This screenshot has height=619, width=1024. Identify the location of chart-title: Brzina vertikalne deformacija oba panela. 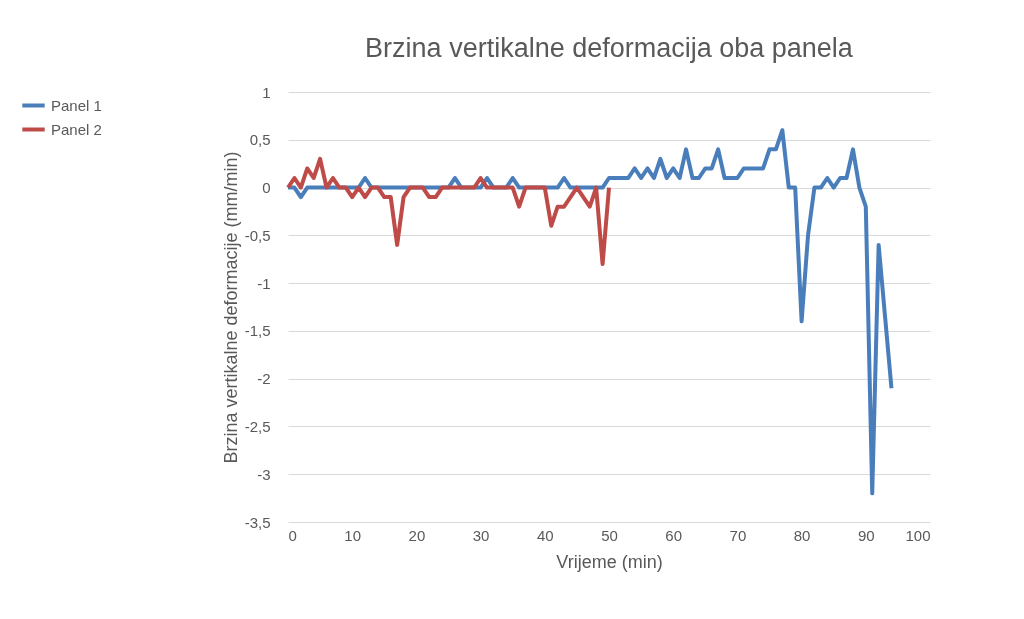
(609, 48).